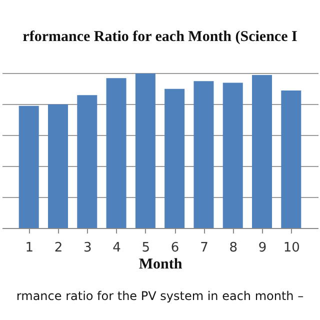 Image resolution: width=320 pixels, height=320 pixels. I want to click on x-tick-label: 2, so click(58, 248).